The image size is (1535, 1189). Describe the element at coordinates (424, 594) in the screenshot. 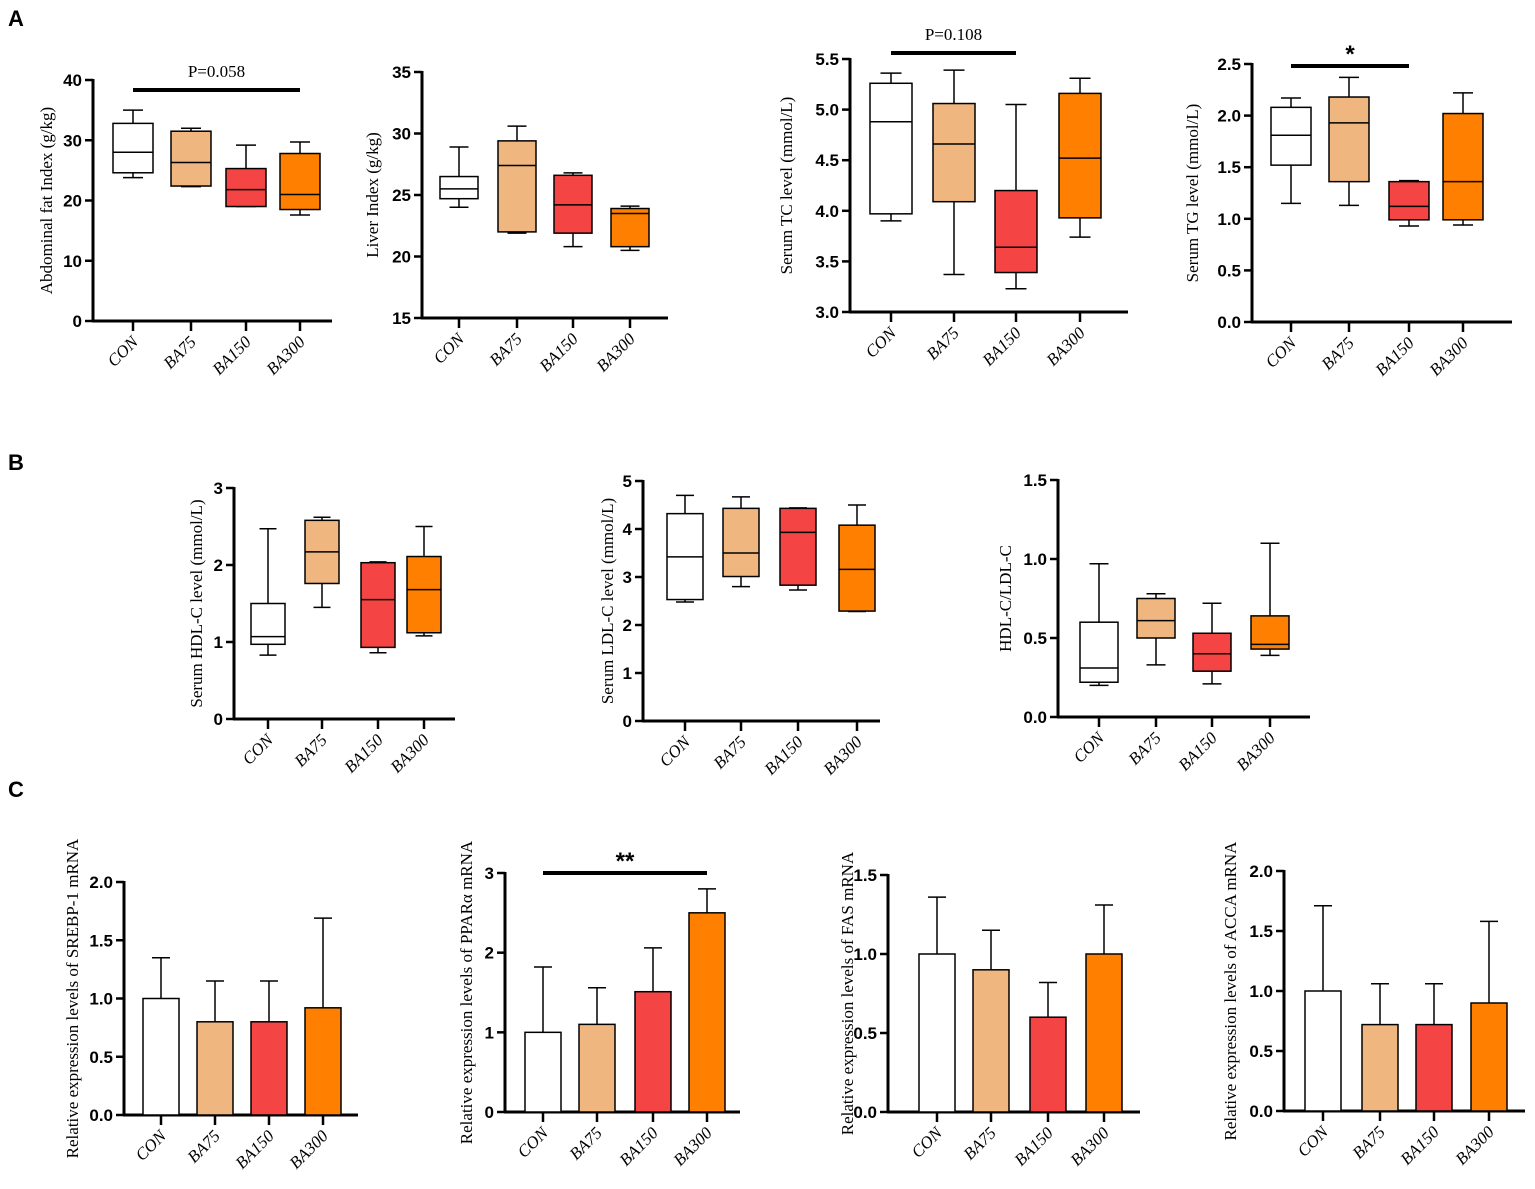

I see `b1-box-ba300` at that location.